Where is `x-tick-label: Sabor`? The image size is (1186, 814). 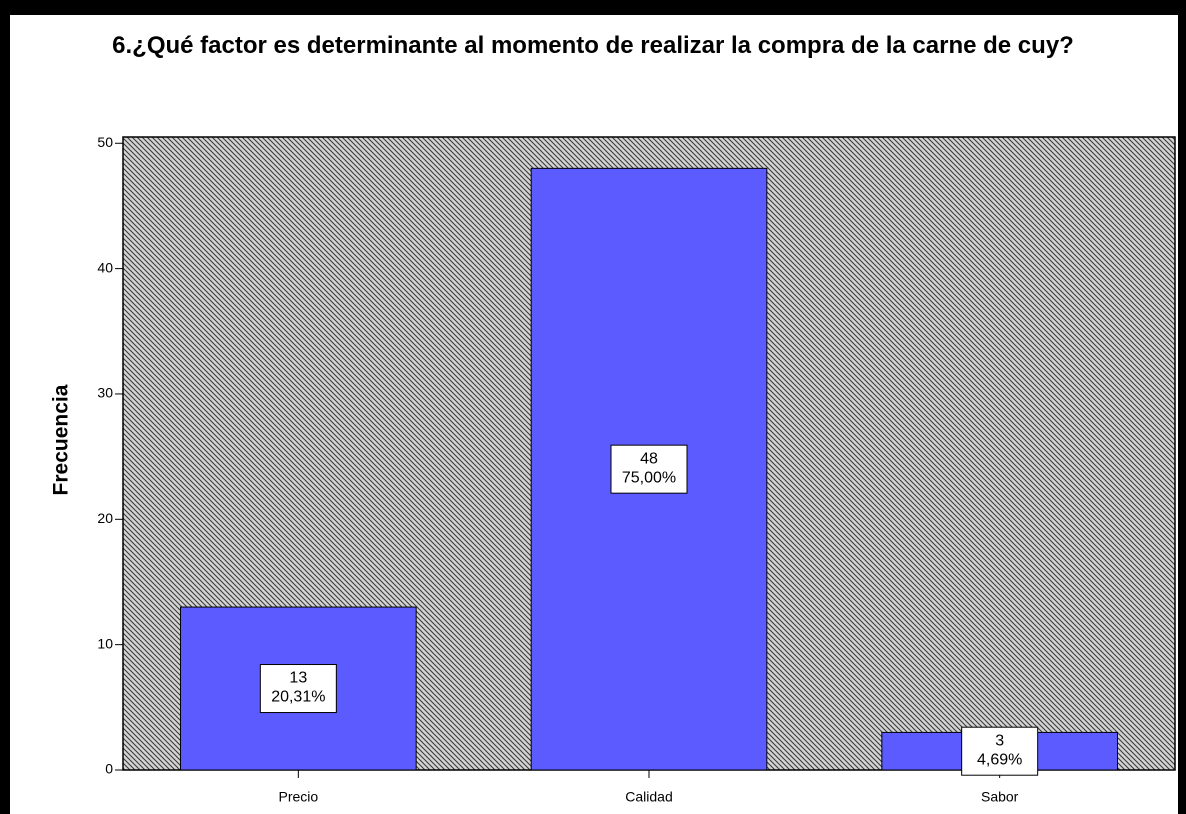 x-tick-label: Sabor is located at coordinates (1000, 797).